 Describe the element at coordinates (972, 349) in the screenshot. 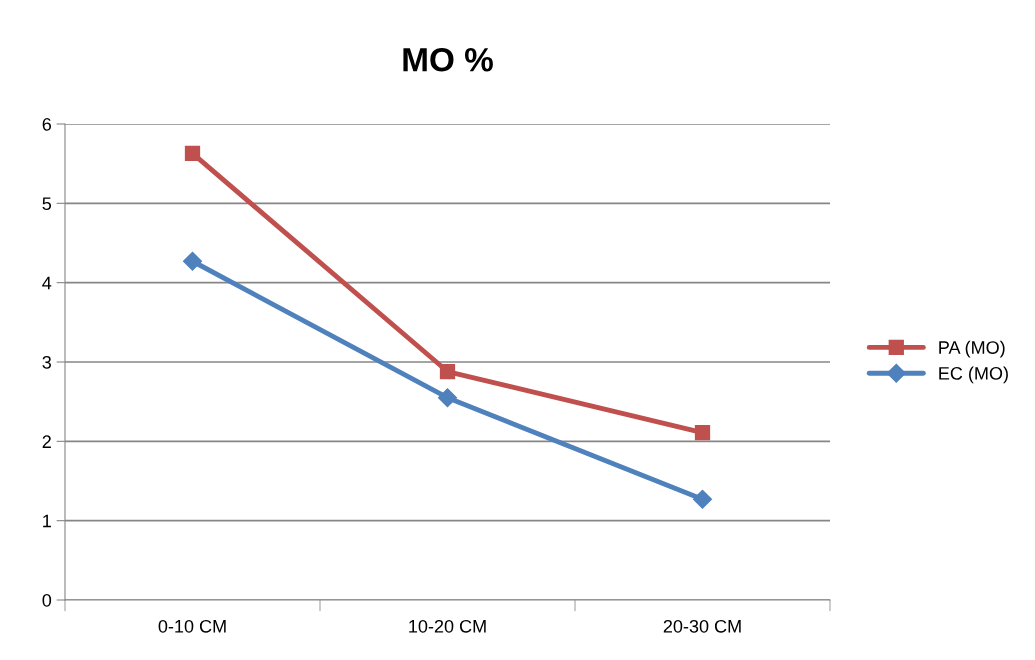

I see `legend-label: PA (MO)` at that location.